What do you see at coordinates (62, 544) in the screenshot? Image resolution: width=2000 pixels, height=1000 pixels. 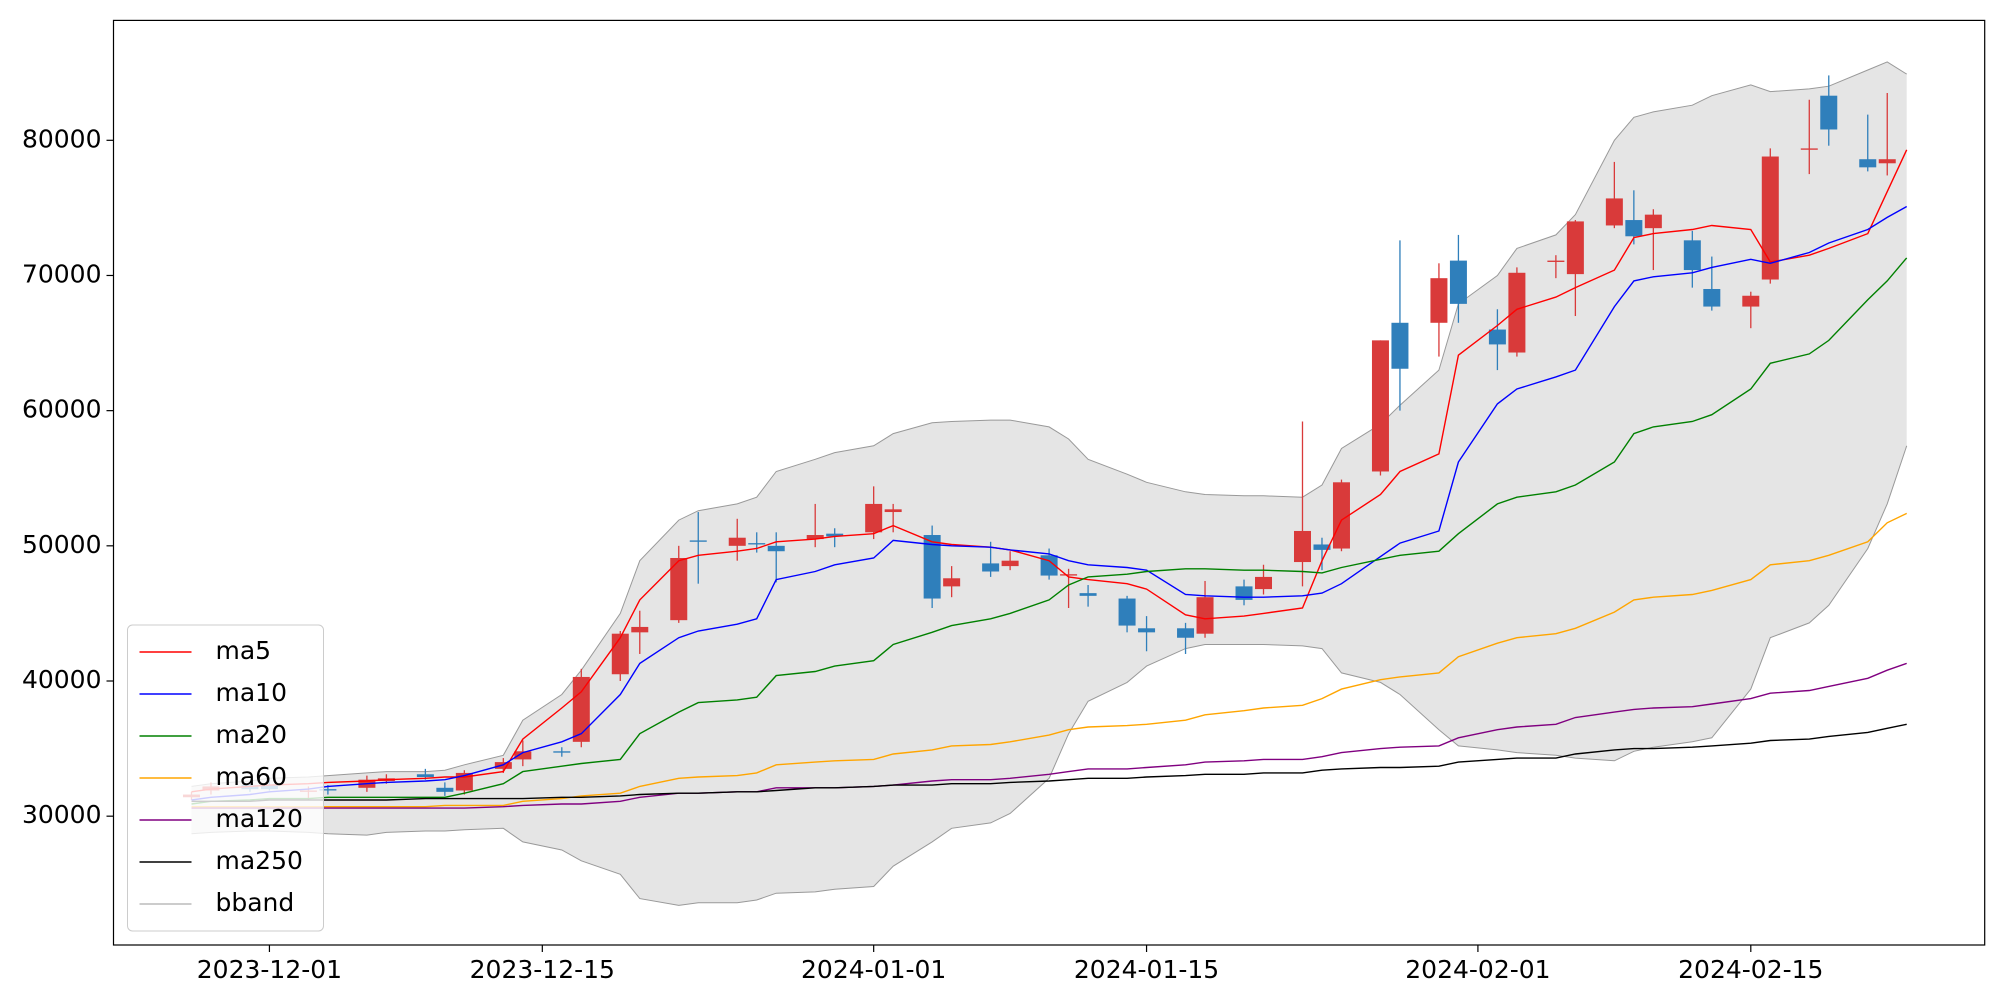 I see `y-tick-label: 50000` at bounding box center [62, 544].